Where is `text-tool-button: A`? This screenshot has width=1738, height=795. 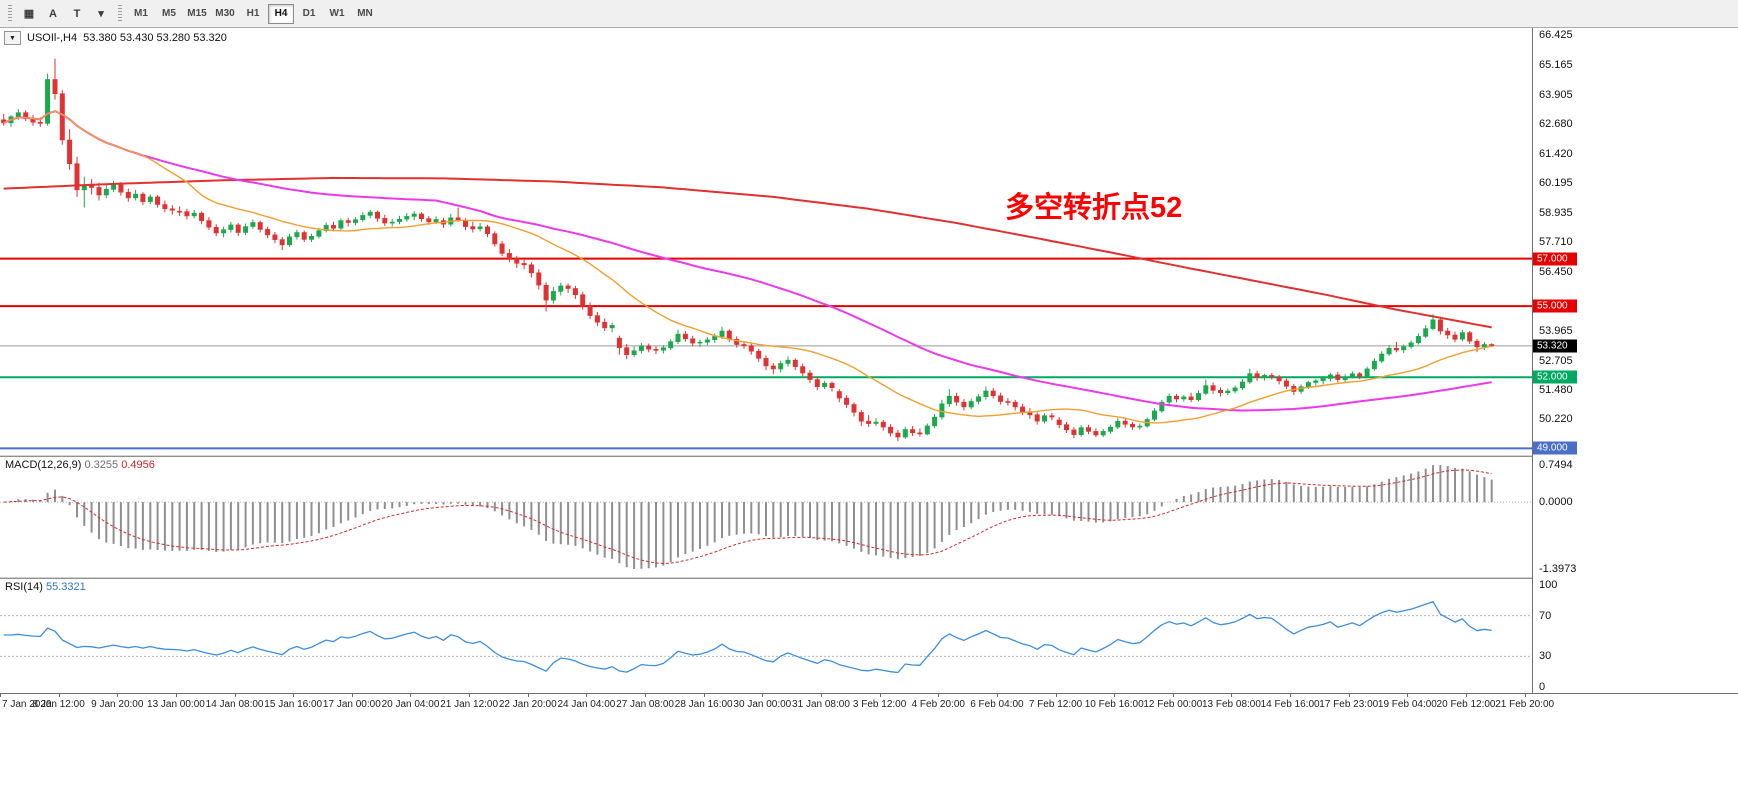 text-tool-button: A is located at coordinates (53, 14).